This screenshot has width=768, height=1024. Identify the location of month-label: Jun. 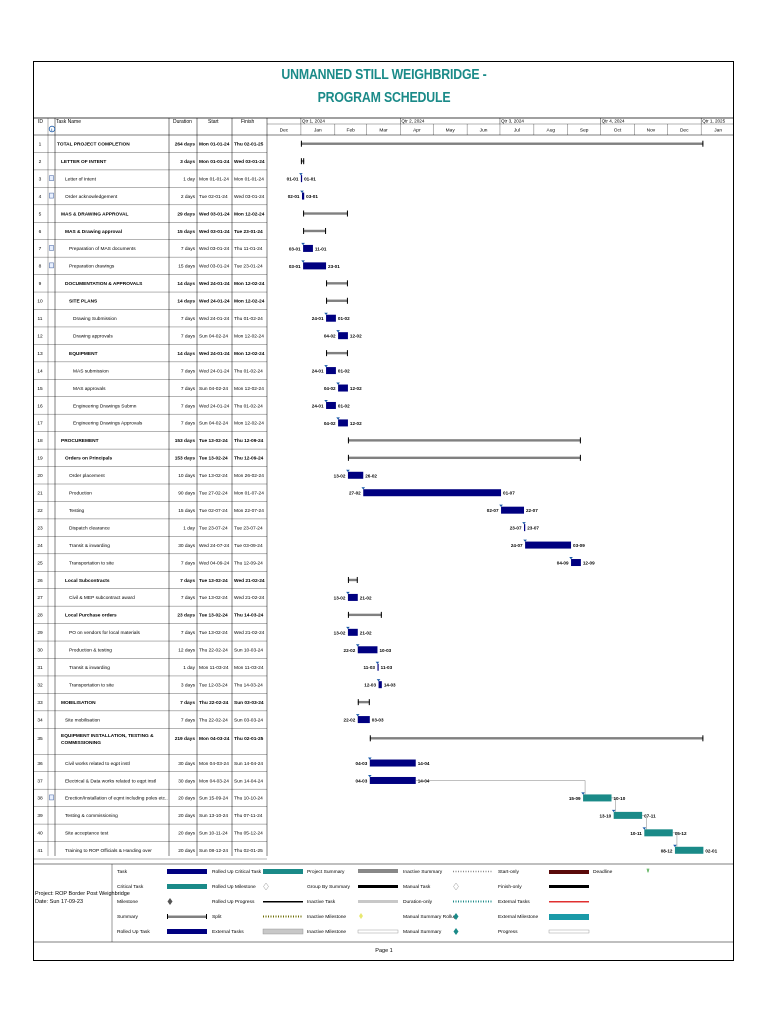
(484, 131).